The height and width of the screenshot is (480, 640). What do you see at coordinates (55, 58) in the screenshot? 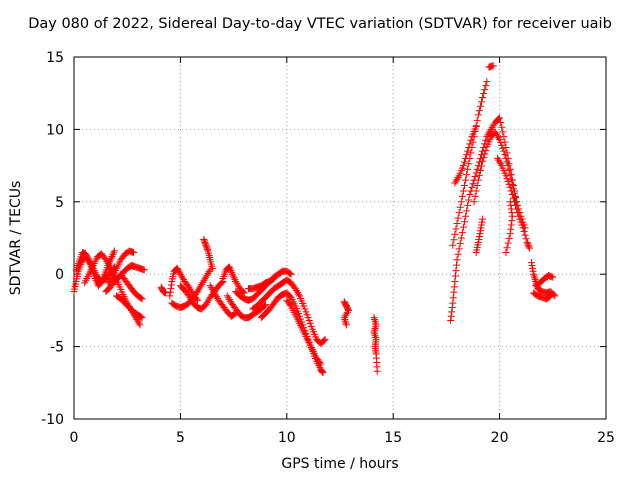
I see `y-tick-label: 15` at bounding box center [55, 58].